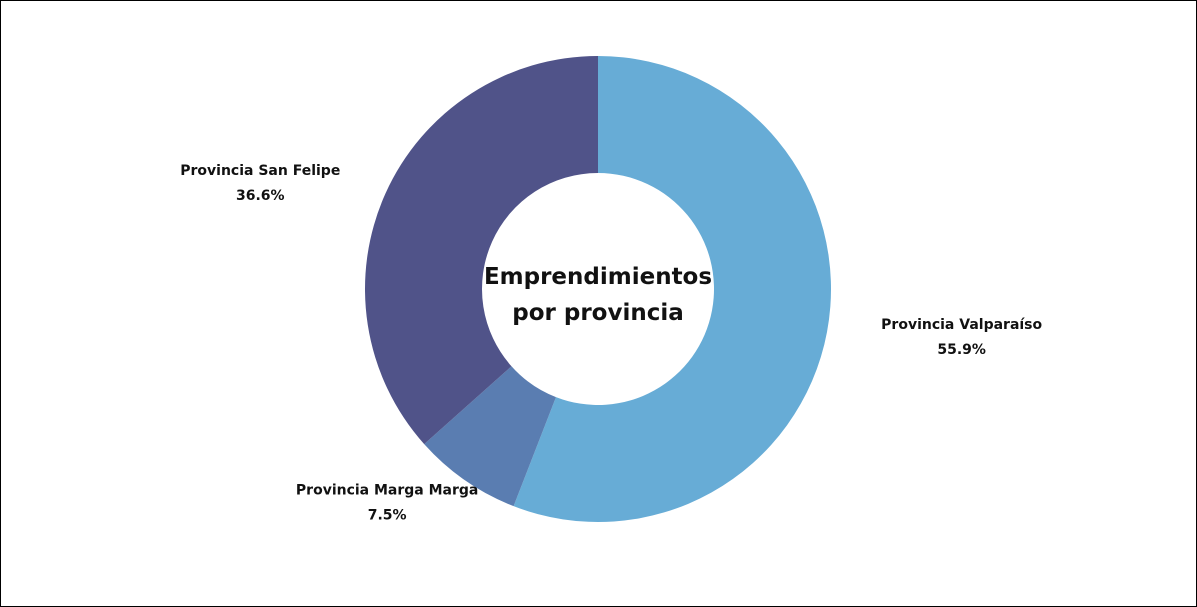 Image resolution: width=1197 pixels, height=607 pixels. I want to click on value-label: 36.6%, so click(260, 196).